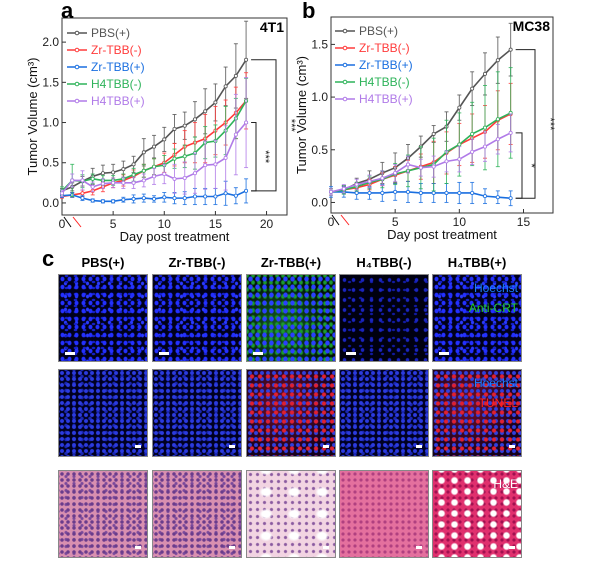  What do you see at coordinates (442, 234) in the screenshot?
I see `x-axis-label: Day post treatment` at bounding box center [442, 234].